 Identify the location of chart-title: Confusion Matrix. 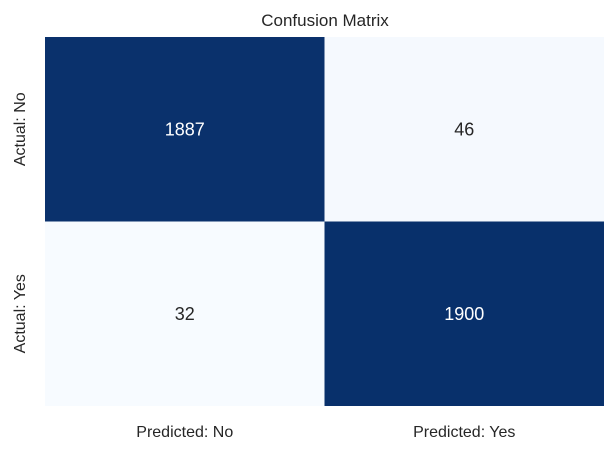
(325, 20).